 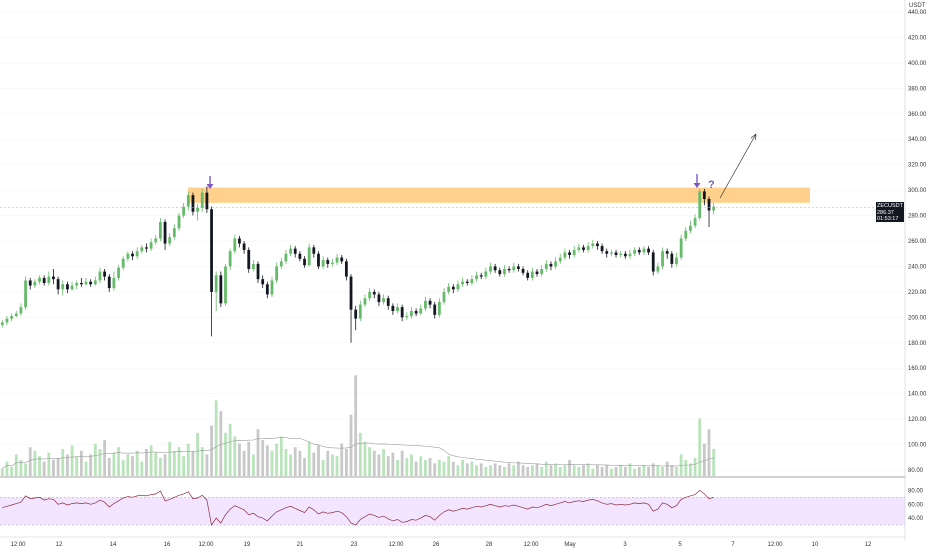 What do you see at coordinates (738, 166) in the screenshot?
I see `projection-arrow` at bounding box center [738, 166].